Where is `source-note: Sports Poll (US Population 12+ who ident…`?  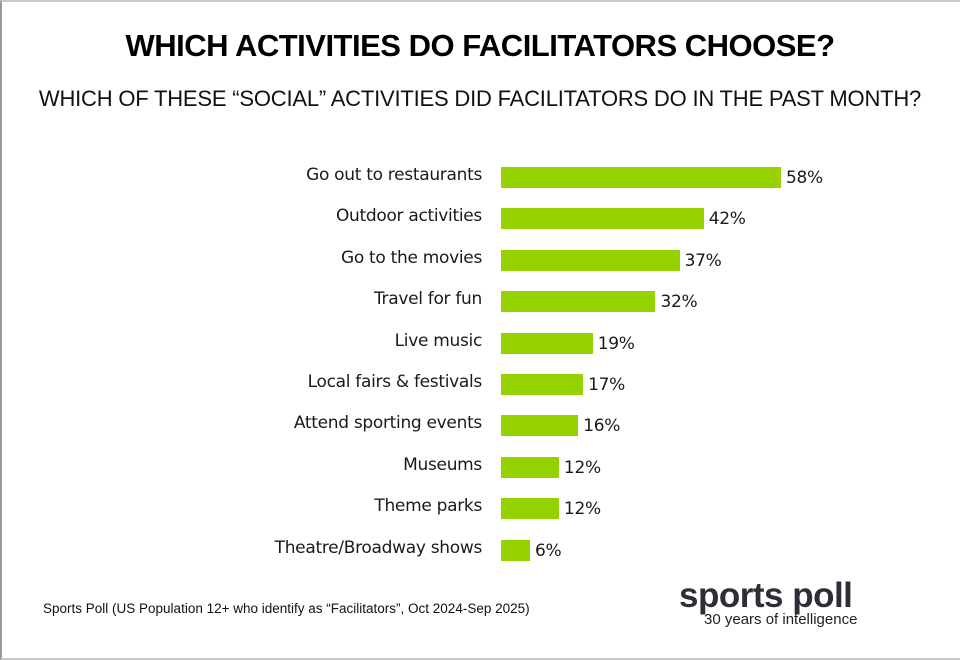
source-note: Sports Poll (US Population 12+ who ident… is located at coordinates (286, 608).